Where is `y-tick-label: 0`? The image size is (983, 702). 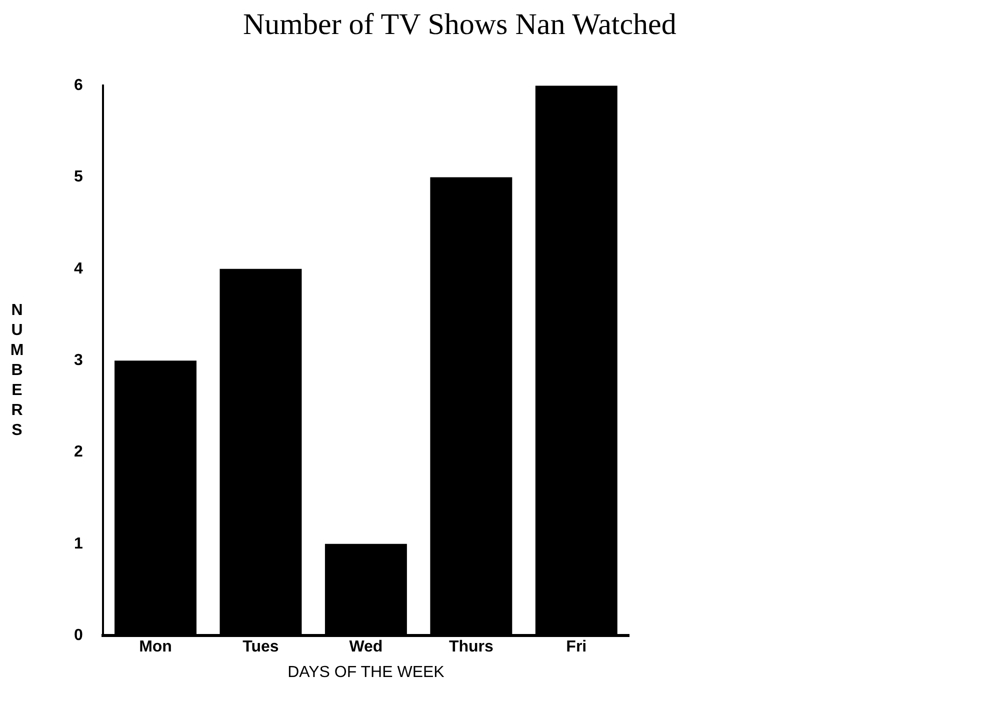
y-tick-label: 0 is located at coordinates (78, 635).